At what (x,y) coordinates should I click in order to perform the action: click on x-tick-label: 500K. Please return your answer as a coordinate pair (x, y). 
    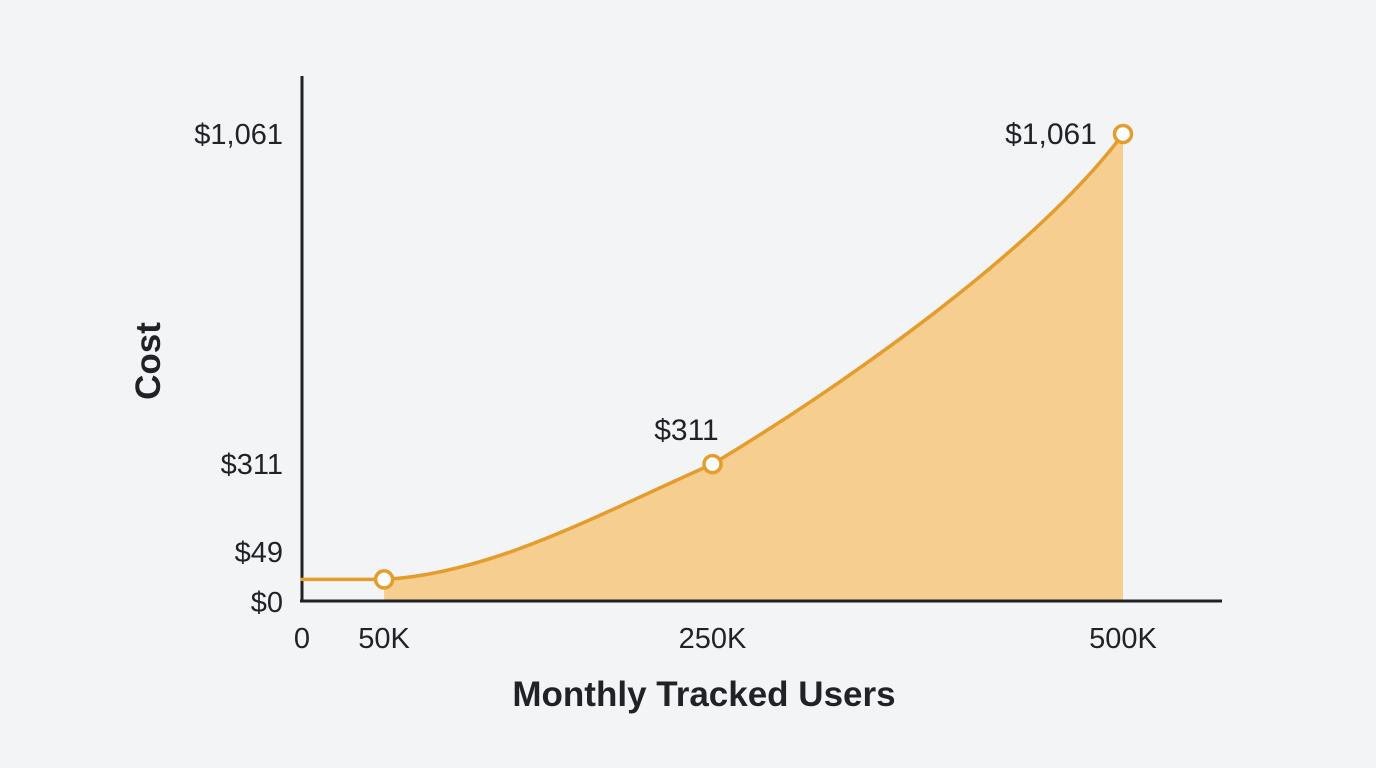
    Looking at the image, I should click on (1123, 639).